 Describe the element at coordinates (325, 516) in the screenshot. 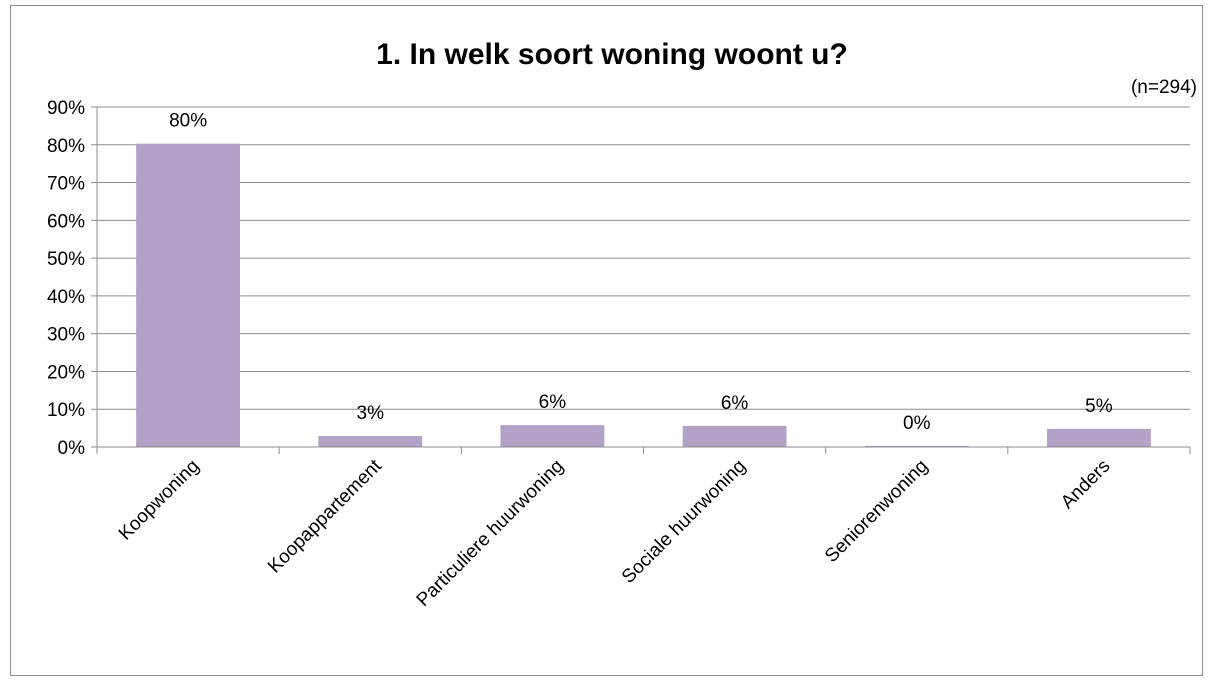

I see `category-label: Koopappartement` at that location.